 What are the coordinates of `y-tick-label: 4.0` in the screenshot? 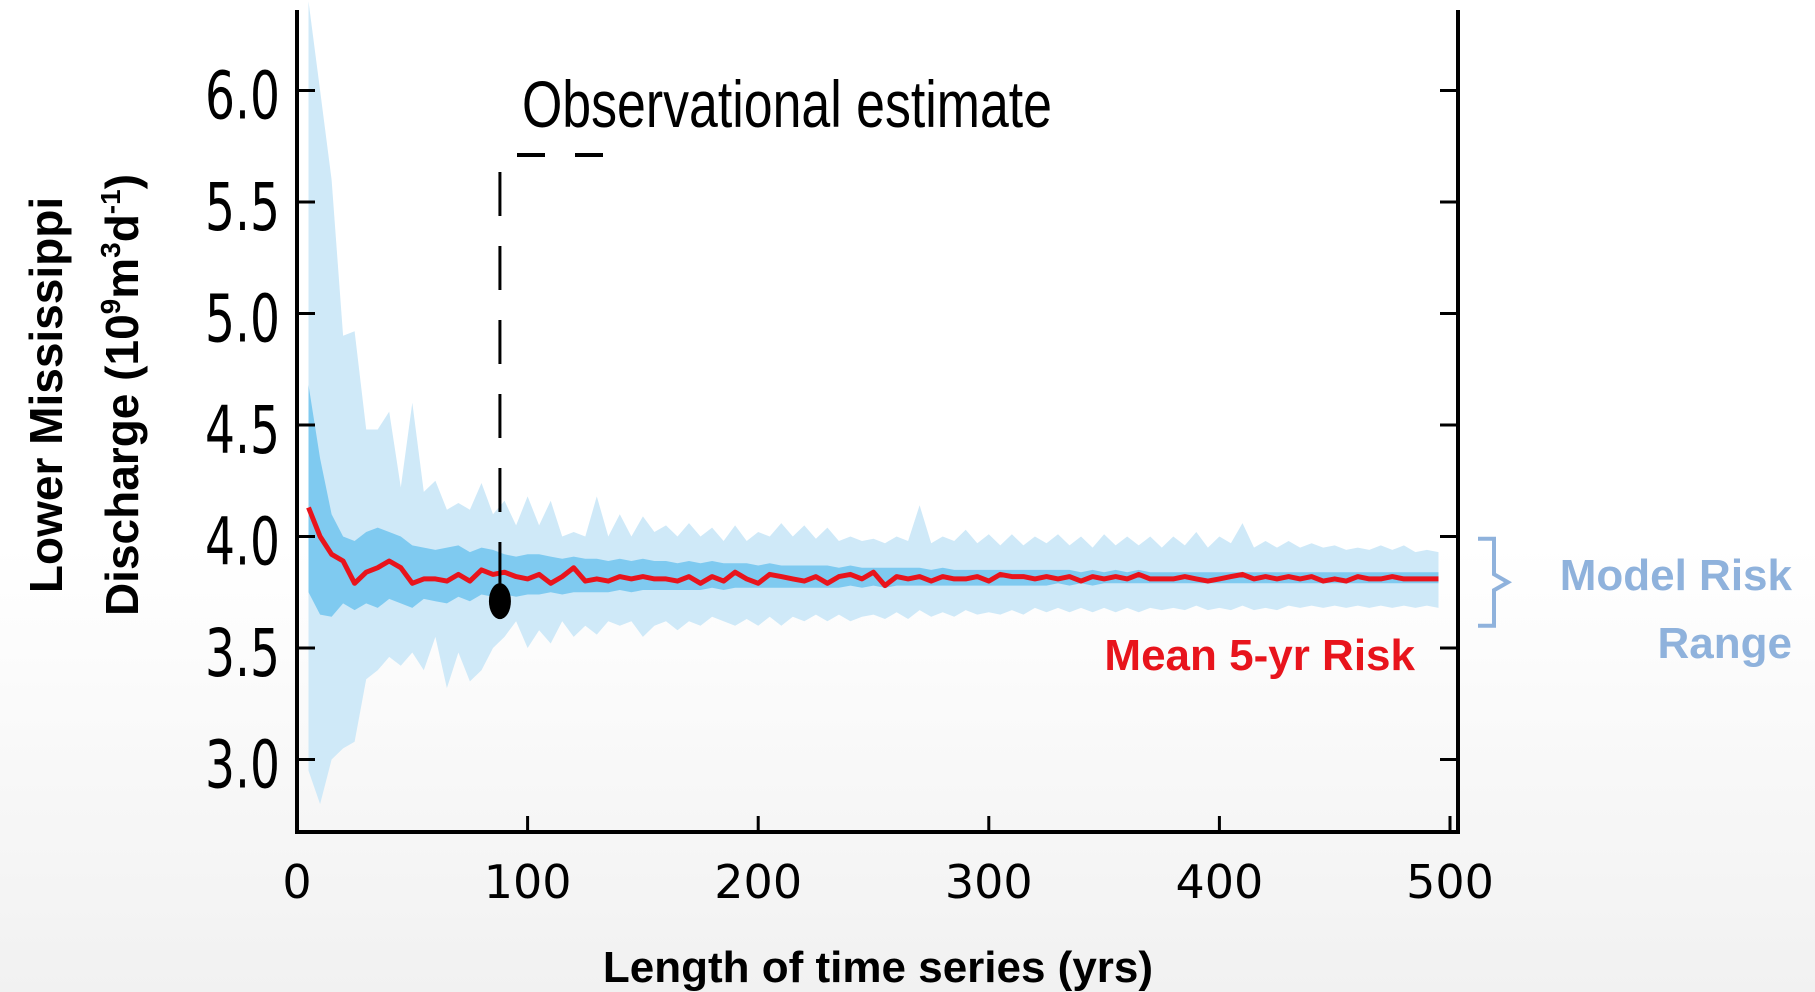 It's located at (242, 542).